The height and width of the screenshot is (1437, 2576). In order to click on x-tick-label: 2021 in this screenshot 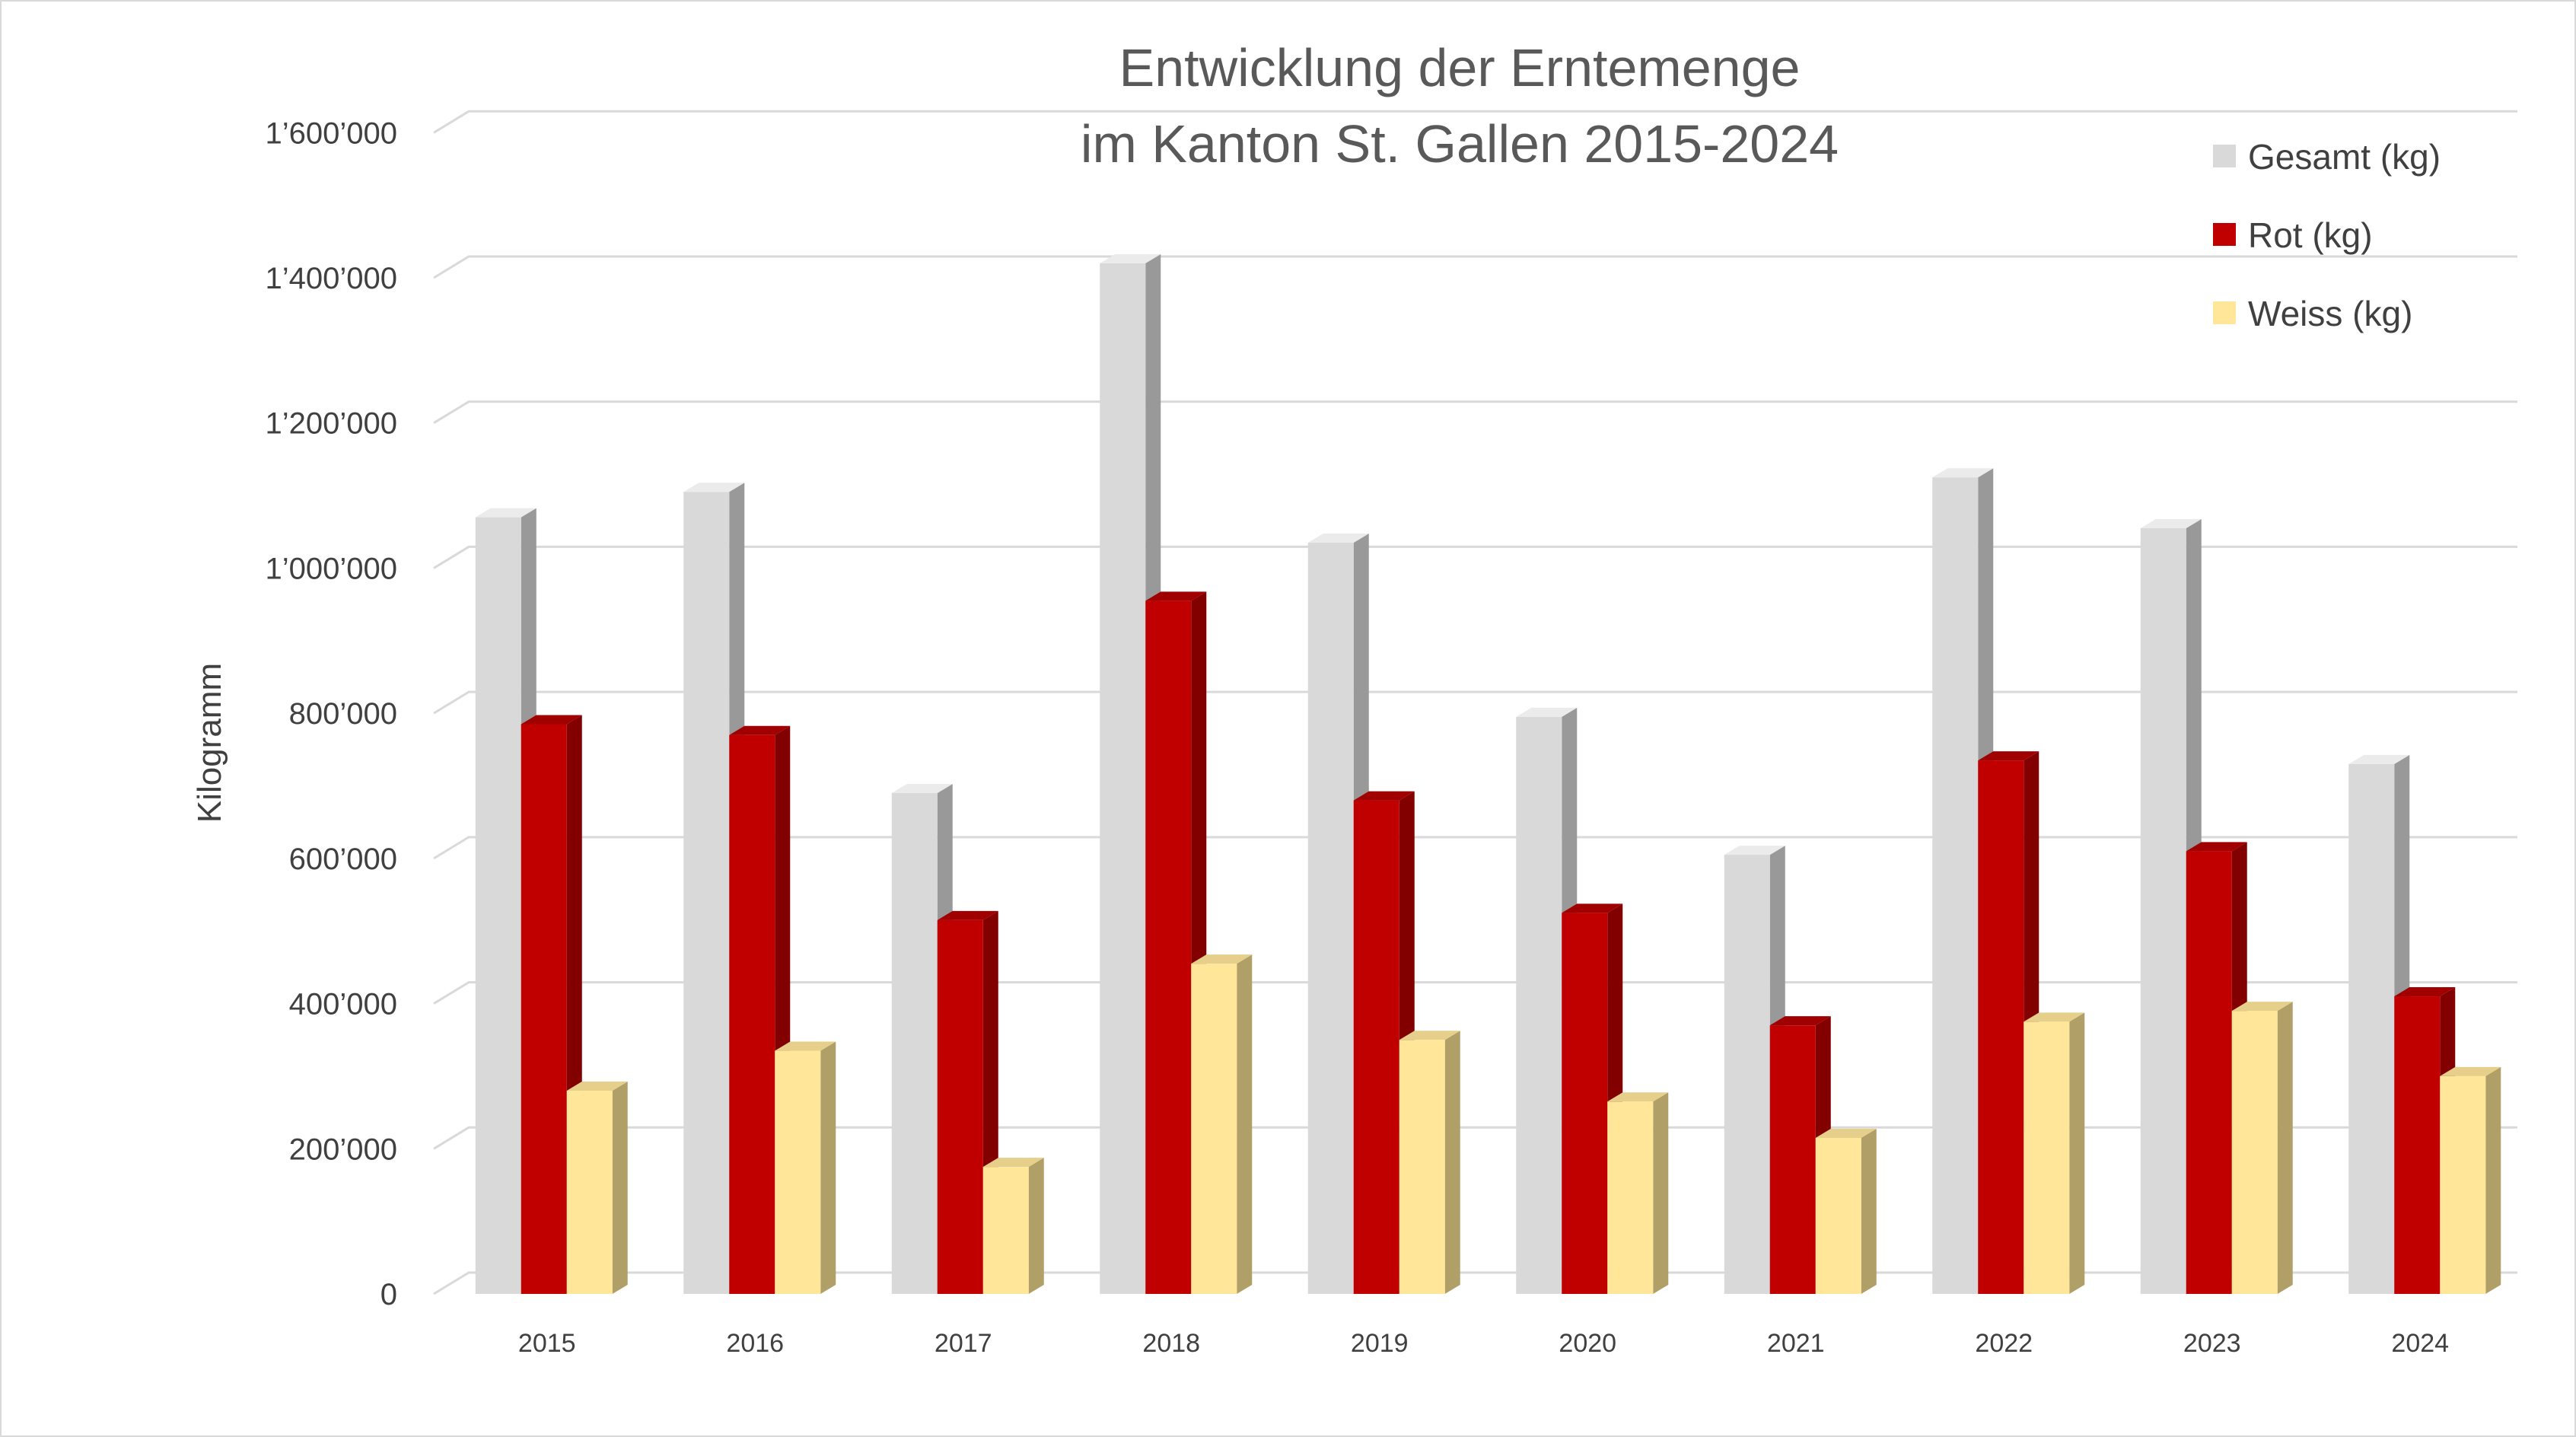, I will do `click(1796, 1343)`.